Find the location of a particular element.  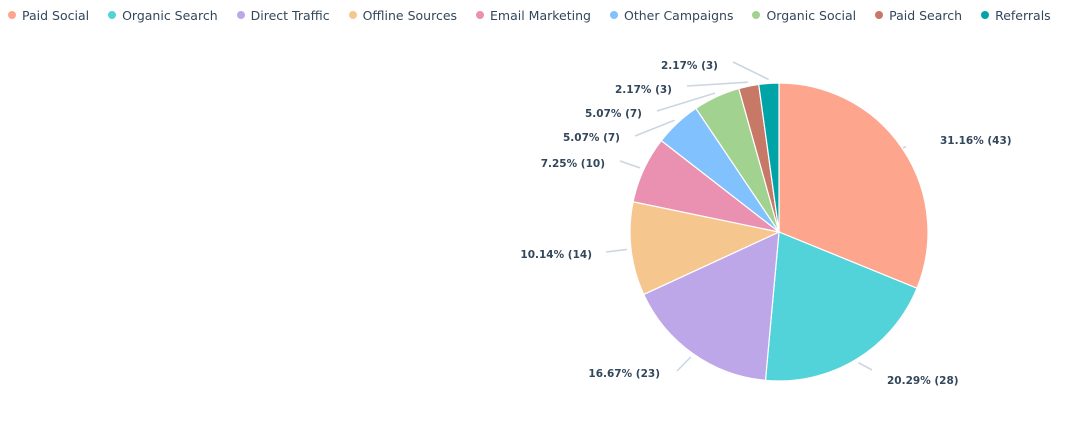

legend-label: Email Marketing is located at coordinates (540, 15).